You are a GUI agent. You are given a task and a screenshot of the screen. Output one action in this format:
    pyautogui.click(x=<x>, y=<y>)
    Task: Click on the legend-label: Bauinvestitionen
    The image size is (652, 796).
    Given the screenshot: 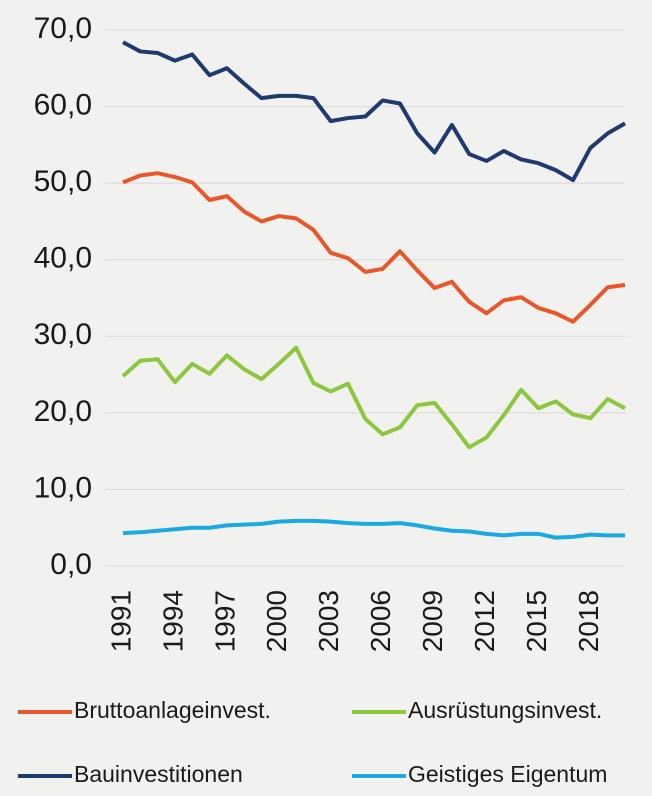 What is the action you would take?
    pyautogui.click(x=158, y=774)
    